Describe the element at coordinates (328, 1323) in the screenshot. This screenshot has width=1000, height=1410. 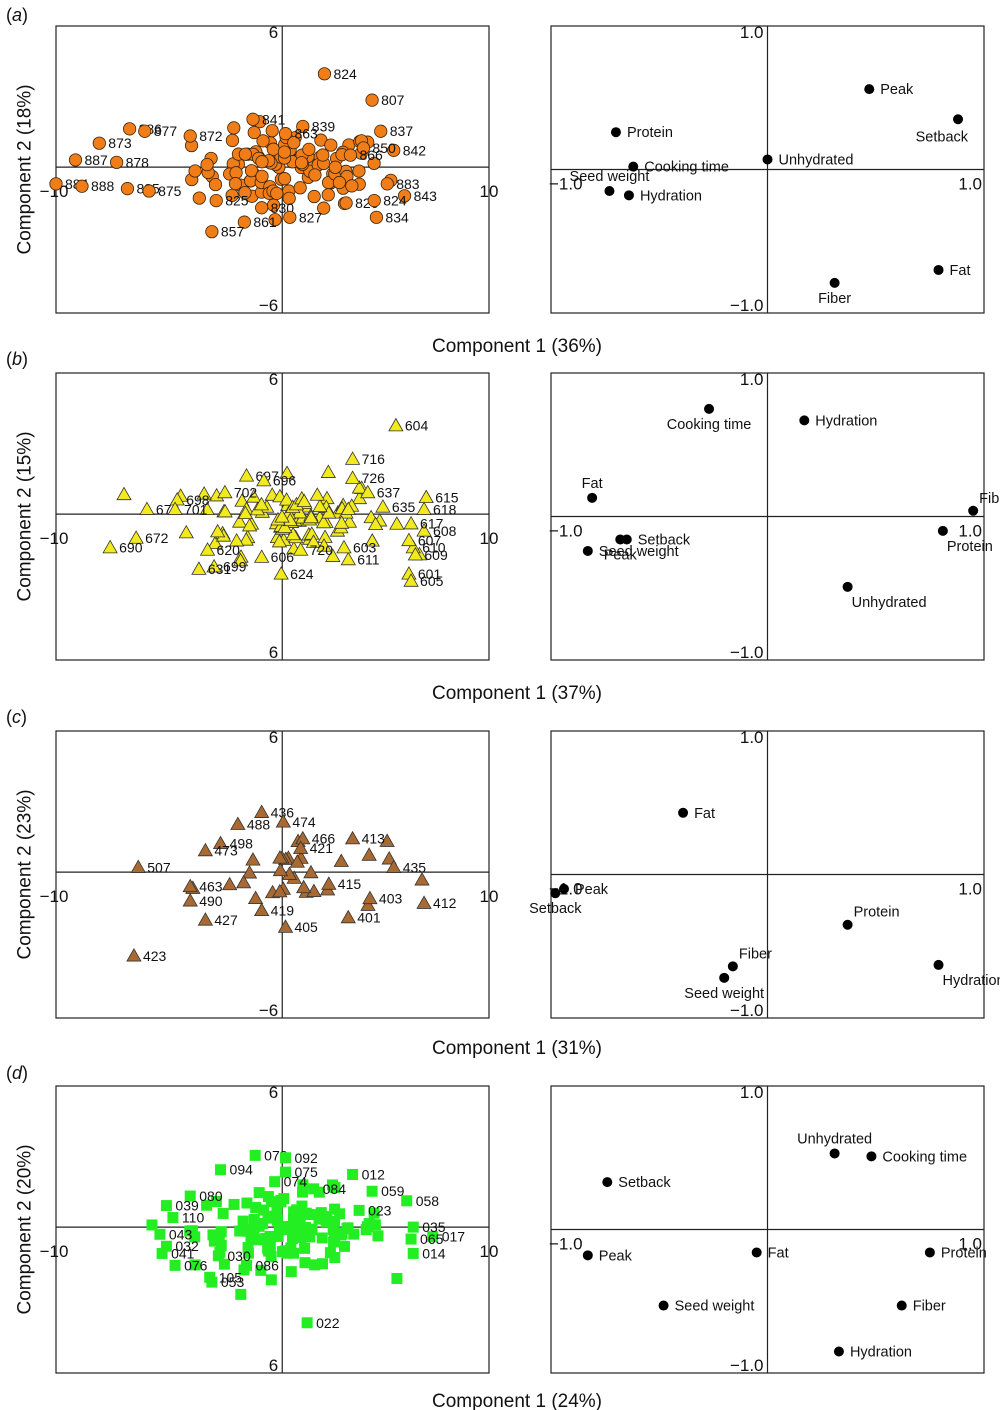
I see `score-label: 022` at that location.